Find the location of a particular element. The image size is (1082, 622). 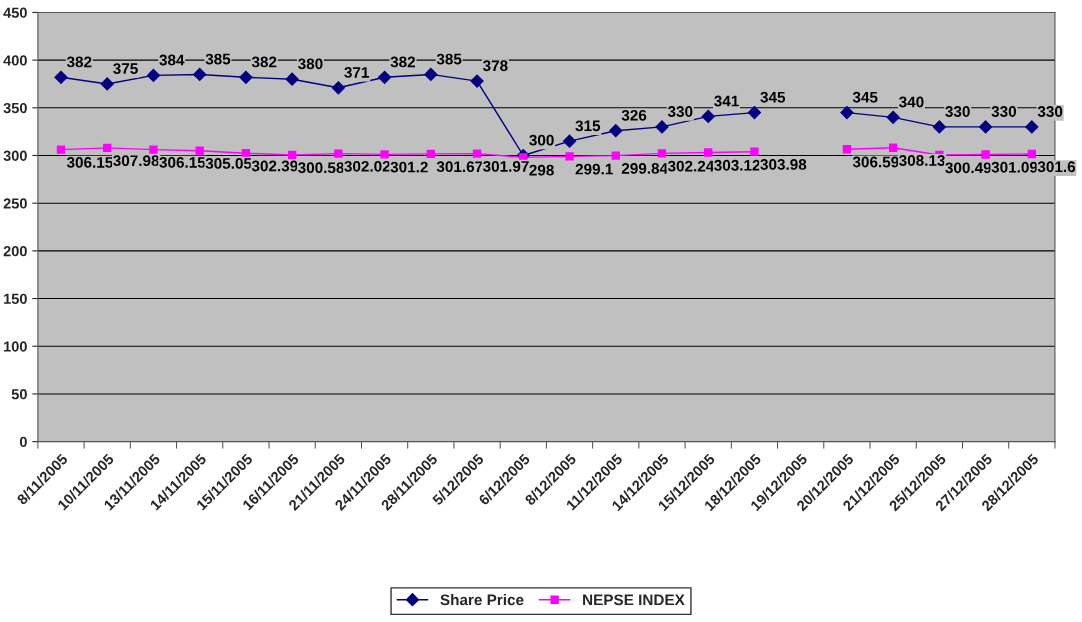

data-label: 305.05 is located at coordinates (228, 163).